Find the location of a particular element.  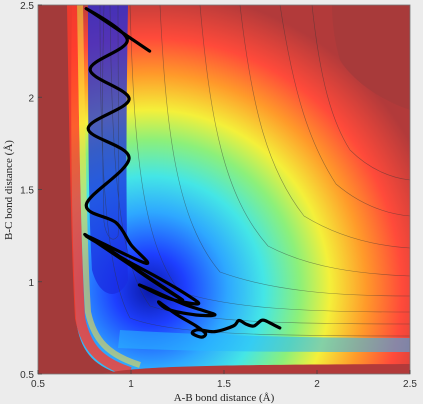

repulsive-wall-bottom is located at coordinates (255, 369).